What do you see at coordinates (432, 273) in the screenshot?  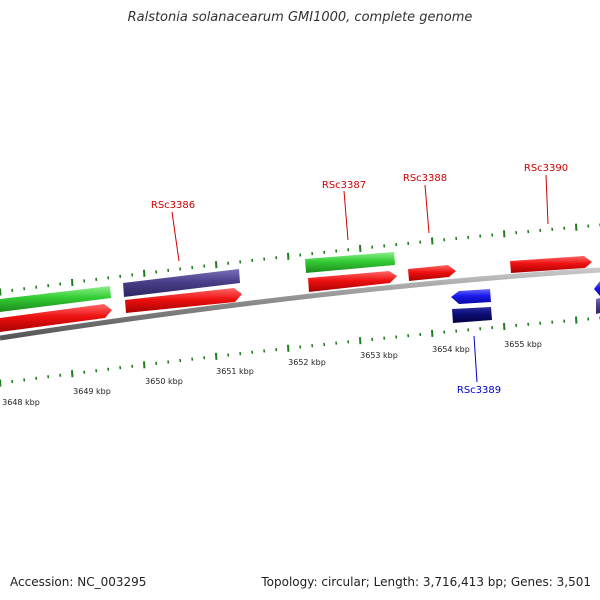 I see `cds-forward-rsc3388` at bounding box center [432, 273].